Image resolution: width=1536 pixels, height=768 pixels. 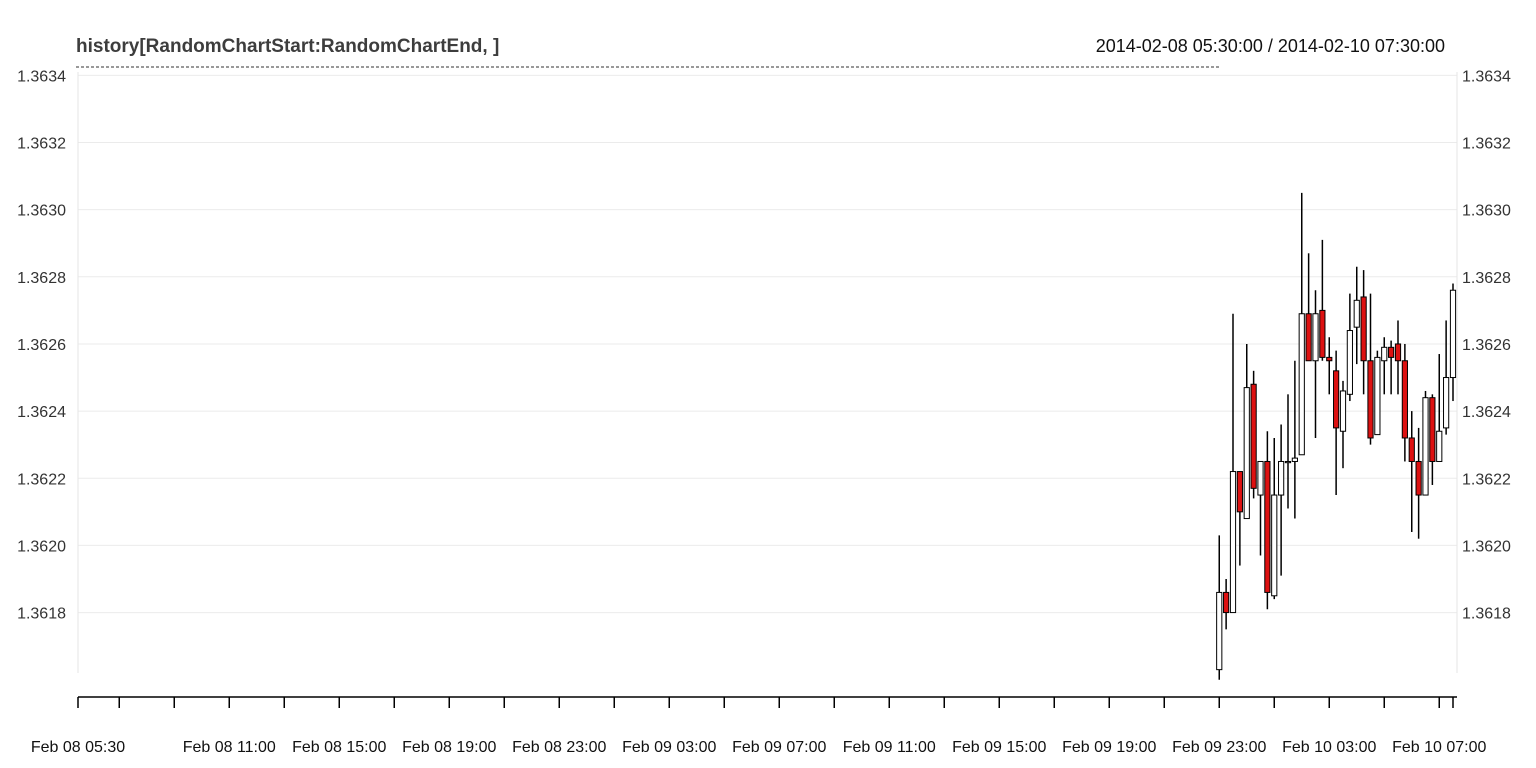 I want to click on y-tick-label-left: 1.3626, so click(x=41, y=345).